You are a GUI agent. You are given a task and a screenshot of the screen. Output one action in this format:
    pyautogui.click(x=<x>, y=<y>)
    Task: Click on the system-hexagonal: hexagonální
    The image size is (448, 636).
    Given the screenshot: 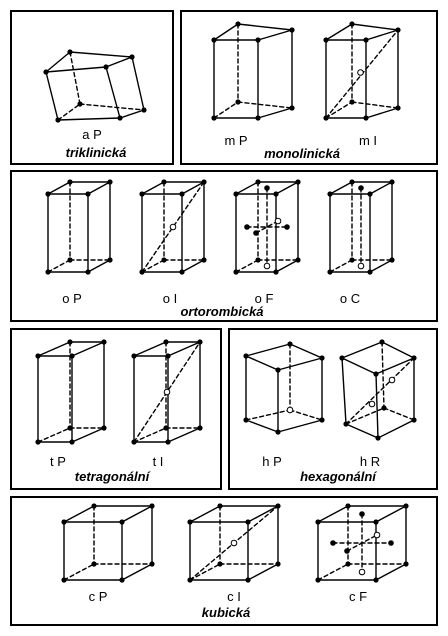 What is the action you would take?
    pyautogui.click(x=338, y=476)
    